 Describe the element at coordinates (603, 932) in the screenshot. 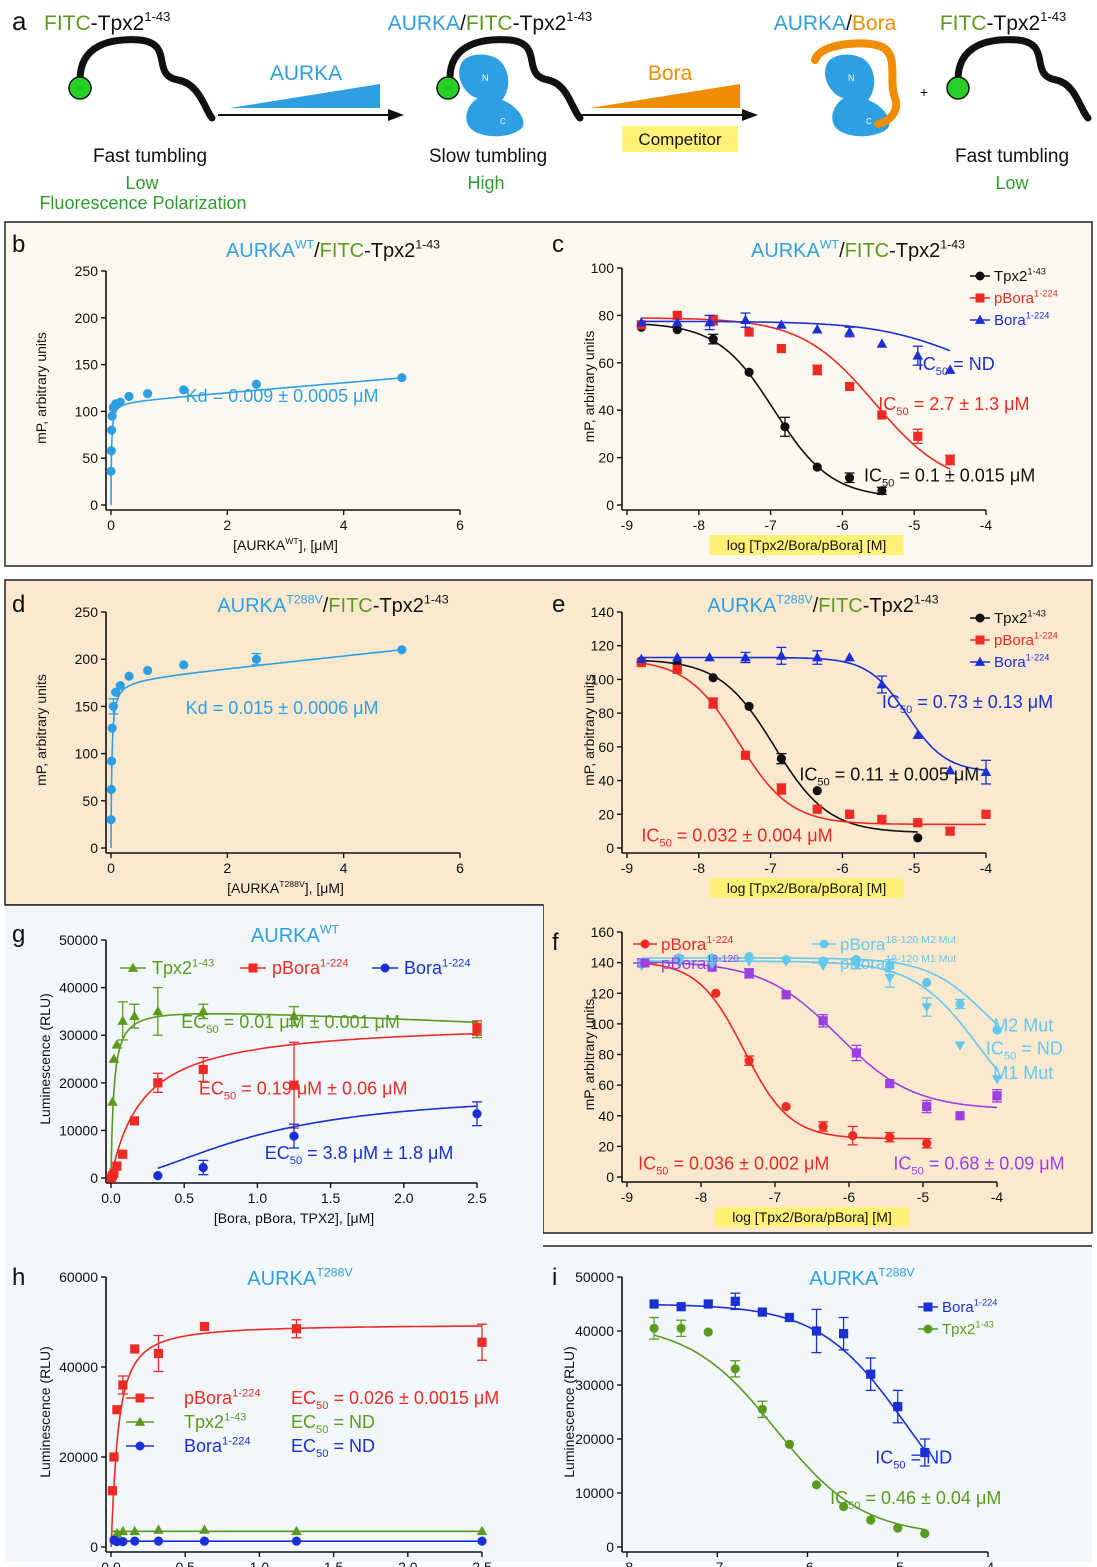

I see `y-tick-label: 160` at that location.